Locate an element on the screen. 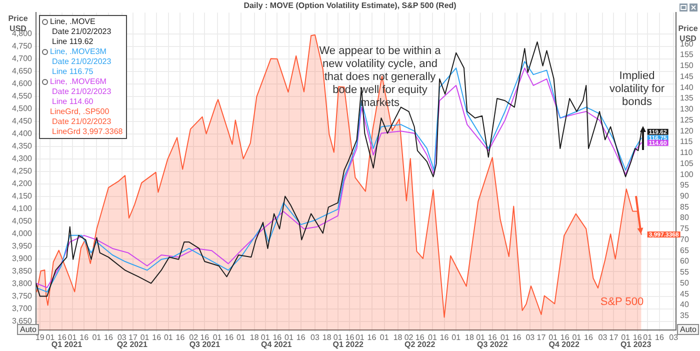  x-tick-label: 19 is located at coordinates (40, 337).